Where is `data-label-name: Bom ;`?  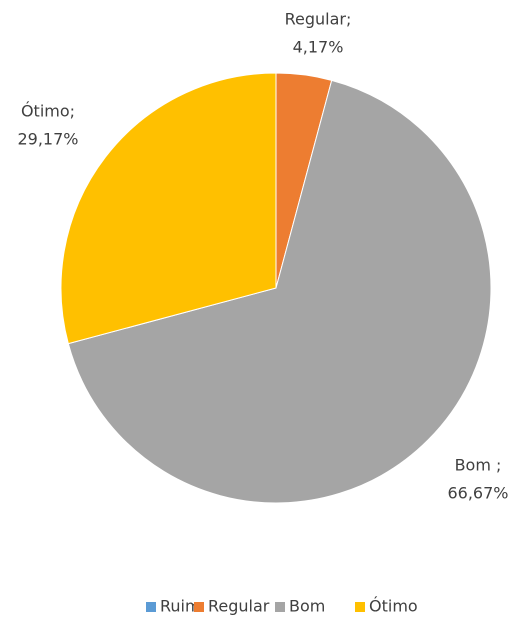 data-label-name: Bom ; is located at coordinates (478, 465).